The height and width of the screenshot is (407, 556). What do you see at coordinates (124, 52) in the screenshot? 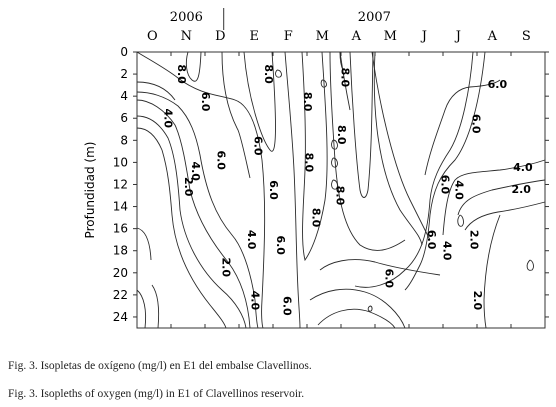
I see `y-tick-label: 0` at bounding box center [124, 52].